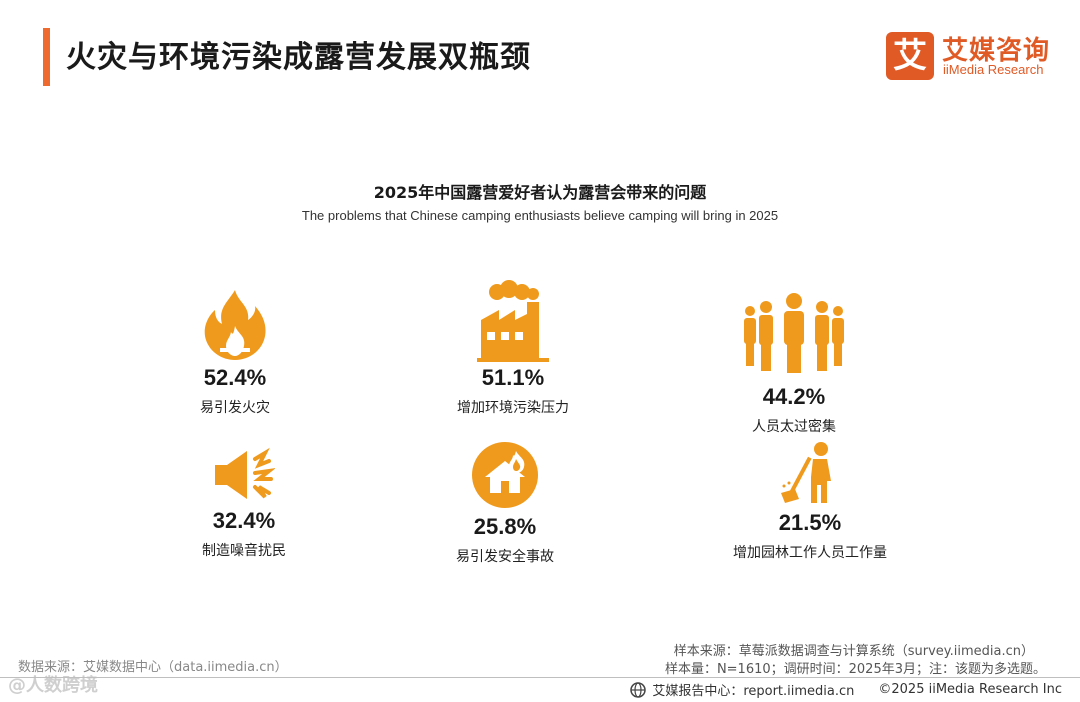 The image size is (1080, 702). Describe the element at coordinates (753, 691) in the screenshot. I see `footer-report-link: 艾媒报告中心：report.iimedia.cn` at that location.